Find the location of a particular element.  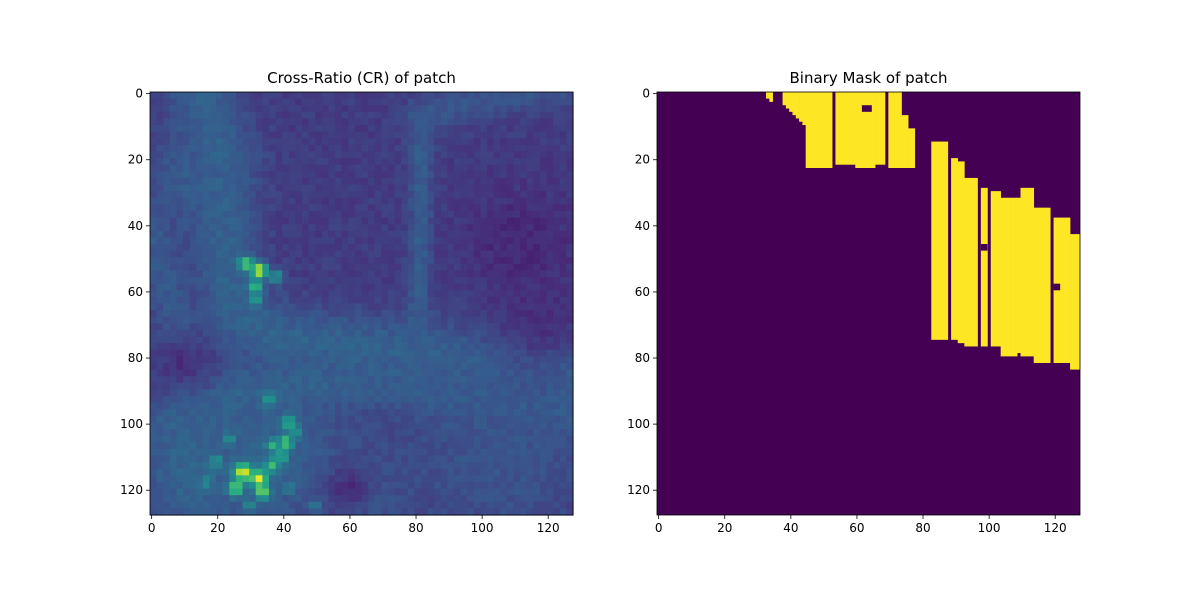

x-tick-label: 120 is located at coordinates (1055, 528).